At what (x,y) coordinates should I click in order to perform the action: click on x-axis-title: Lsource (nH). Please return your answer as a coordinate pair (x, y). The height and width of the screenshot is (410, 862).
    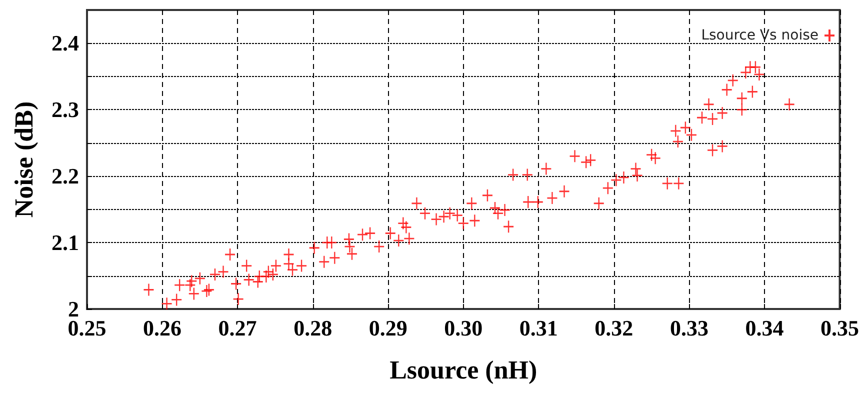
    Looking at the image, I should click on (464, 370).